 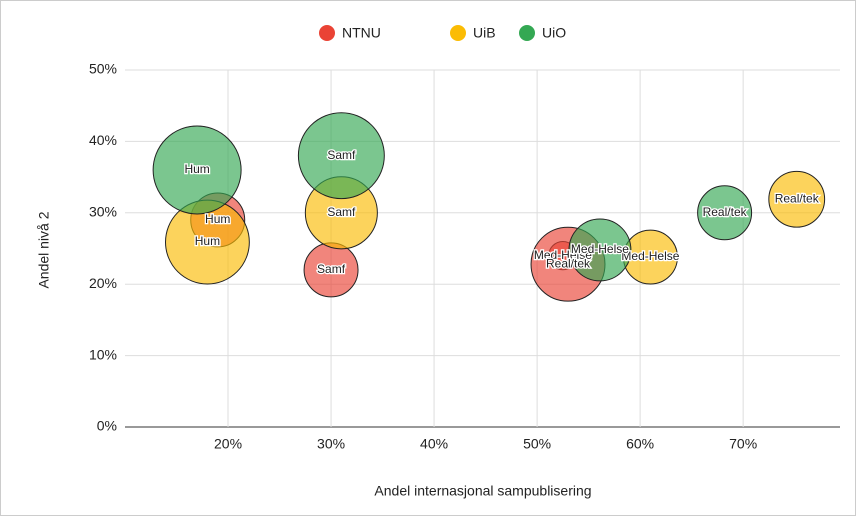 What do you see at coordinates (743, 444) in the screenshot?
I see `x-tick-label: 70%` at bounding box center [743, 444].